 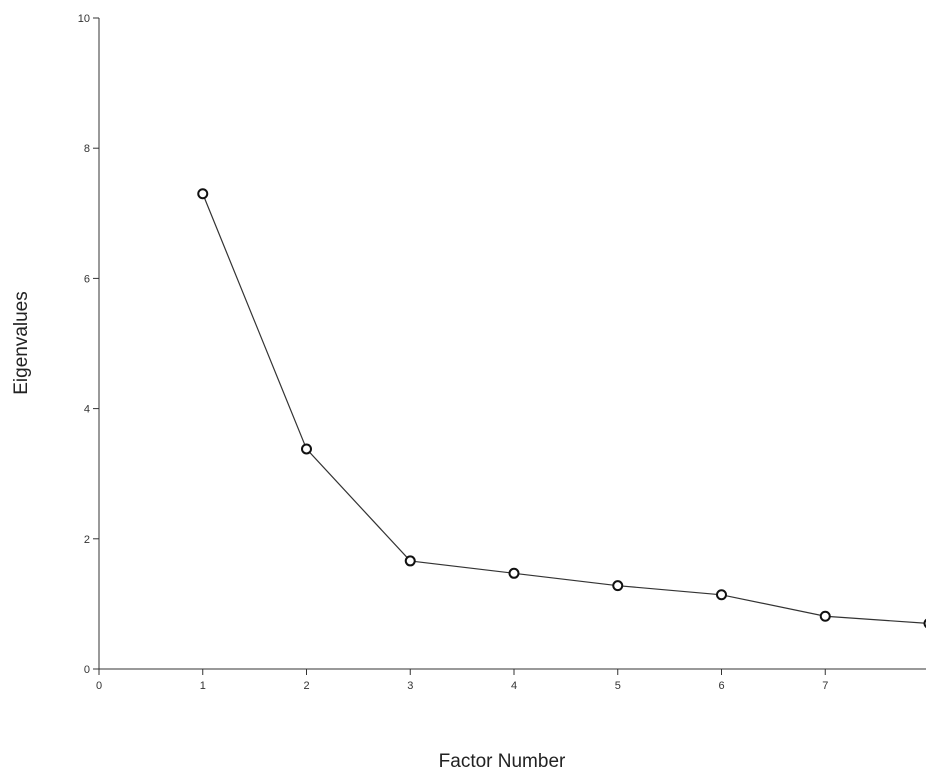 I want to click on x-ticks: 012345678, so click(x=511, y=680).